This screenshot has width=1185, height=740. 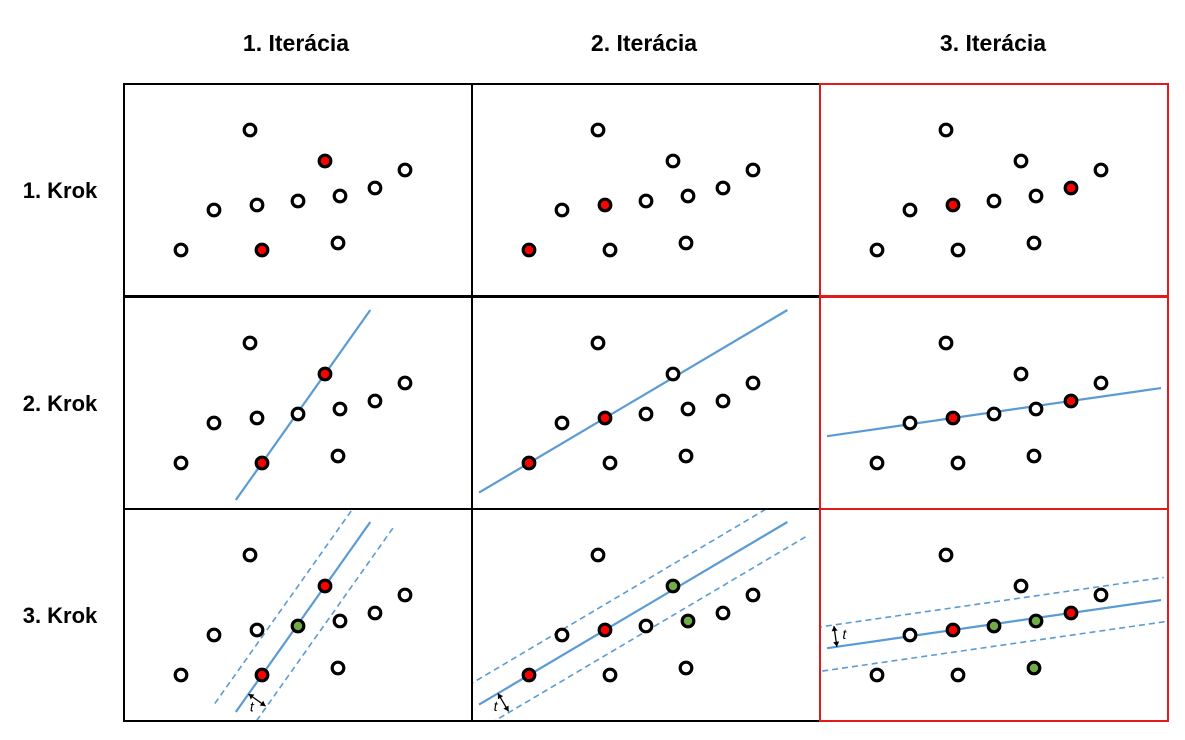 What do you see at coordinates (60, 403) in the screenshot?
I see `row-header-2: 2. Krok` at bounding box center [60, 403].